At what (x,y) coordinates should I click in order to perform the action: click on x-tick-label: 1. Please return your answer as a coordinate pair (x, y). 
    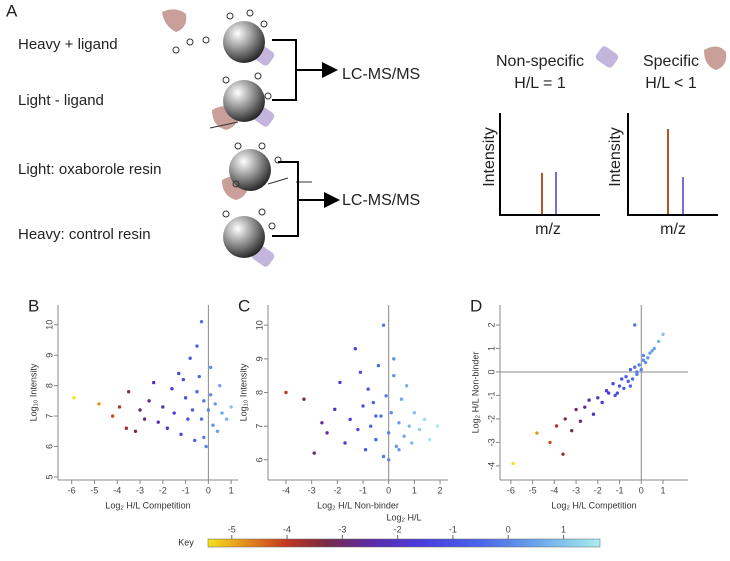
    Looking at the image, I should click on (414, 490).